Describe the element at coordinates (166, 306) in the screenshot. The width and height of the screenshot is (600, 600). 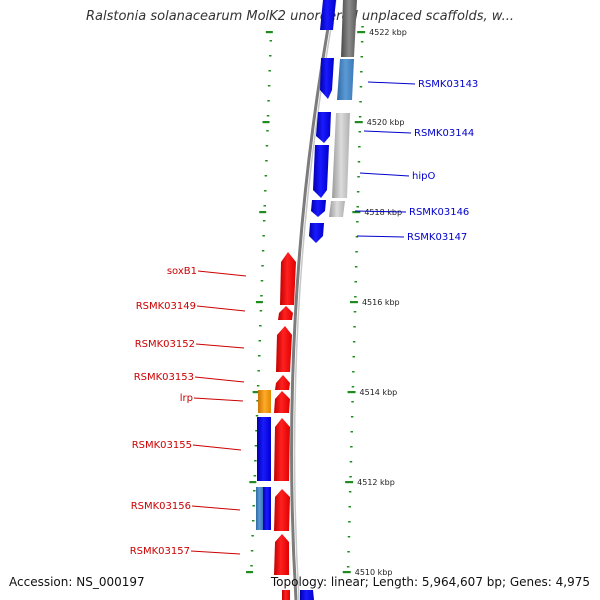
I see `gene-label-reverse: RSMK03149` at that location.